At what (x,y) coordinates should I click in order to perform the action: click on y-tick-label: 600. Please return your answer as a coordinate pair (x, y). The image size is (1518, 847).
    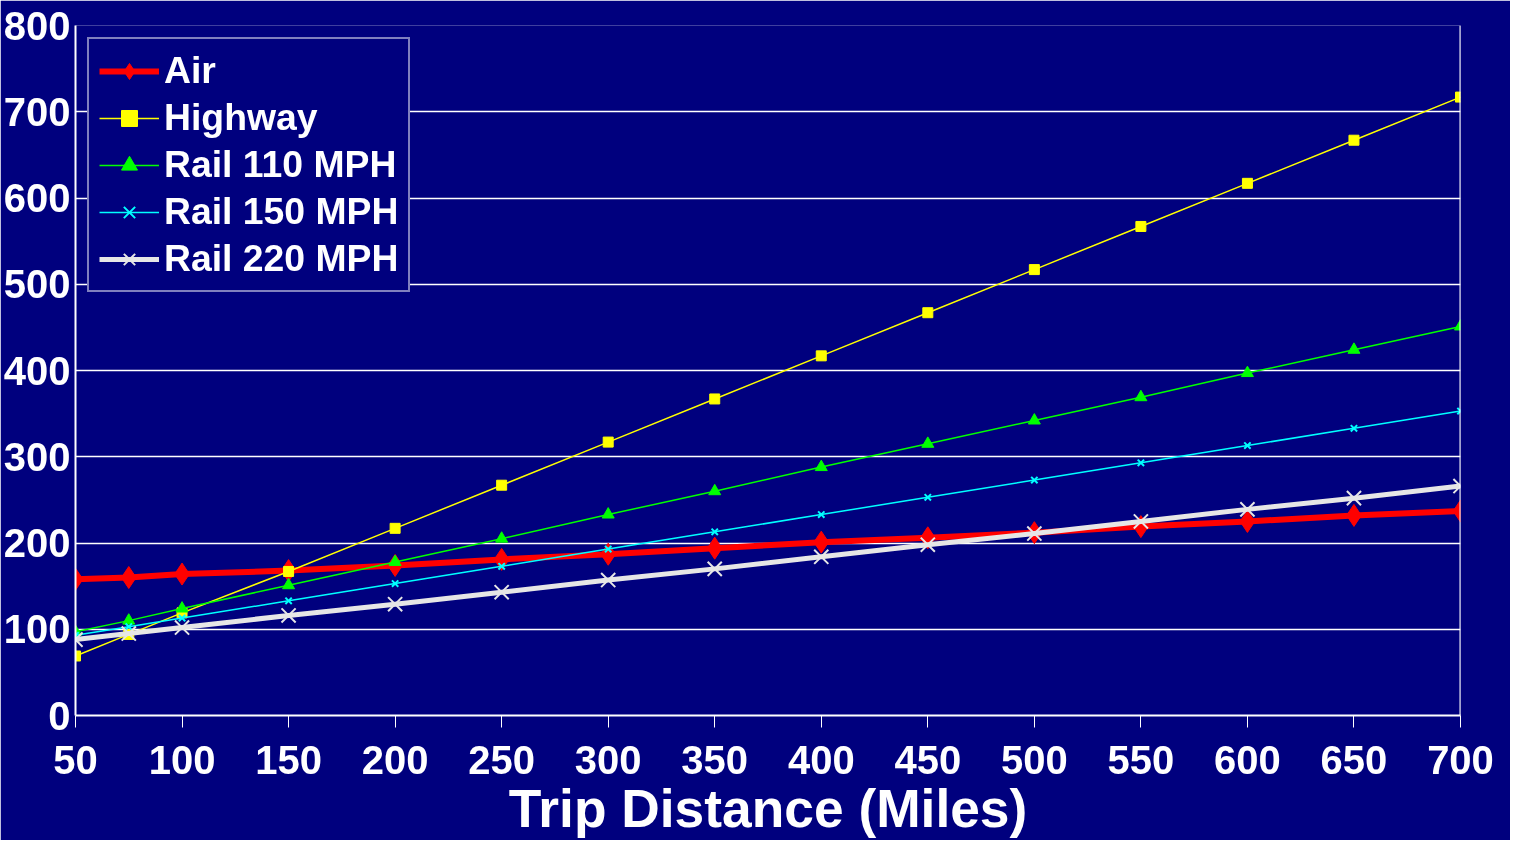
    Looking at the image, I should click on (37, 198).